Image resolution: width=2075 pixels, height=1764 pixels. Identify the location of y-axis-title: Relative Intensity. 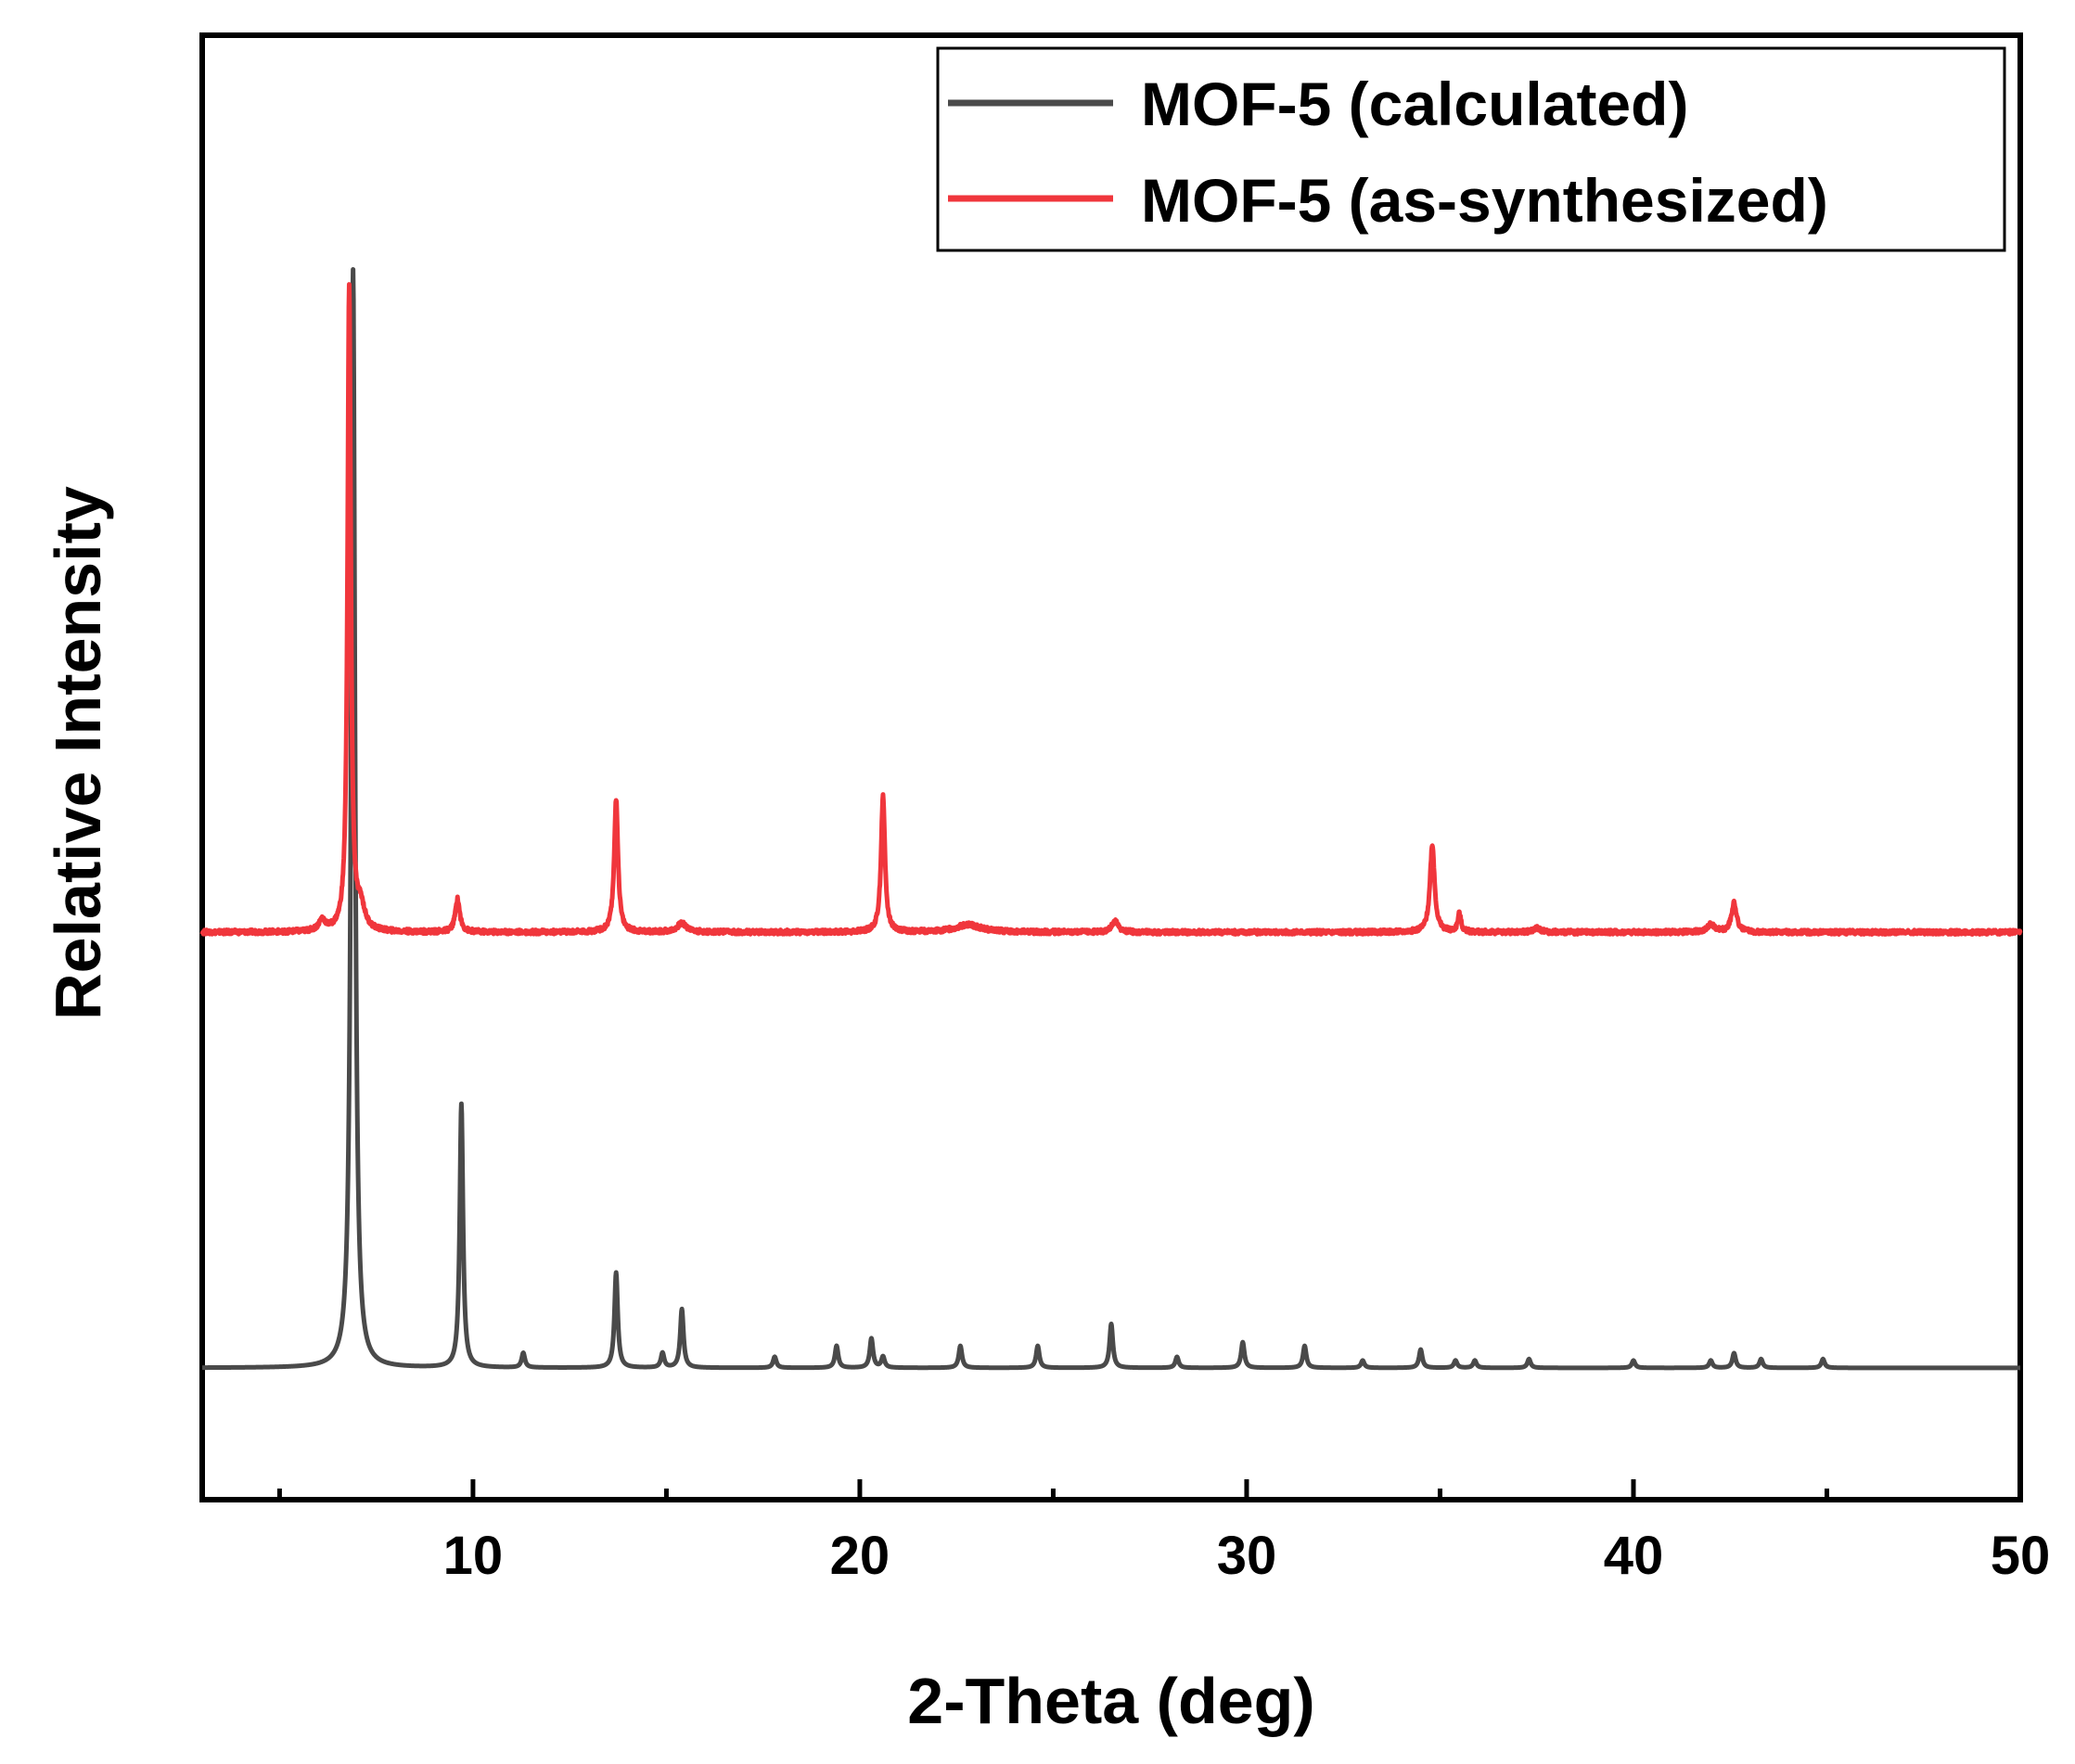
(78, 753).